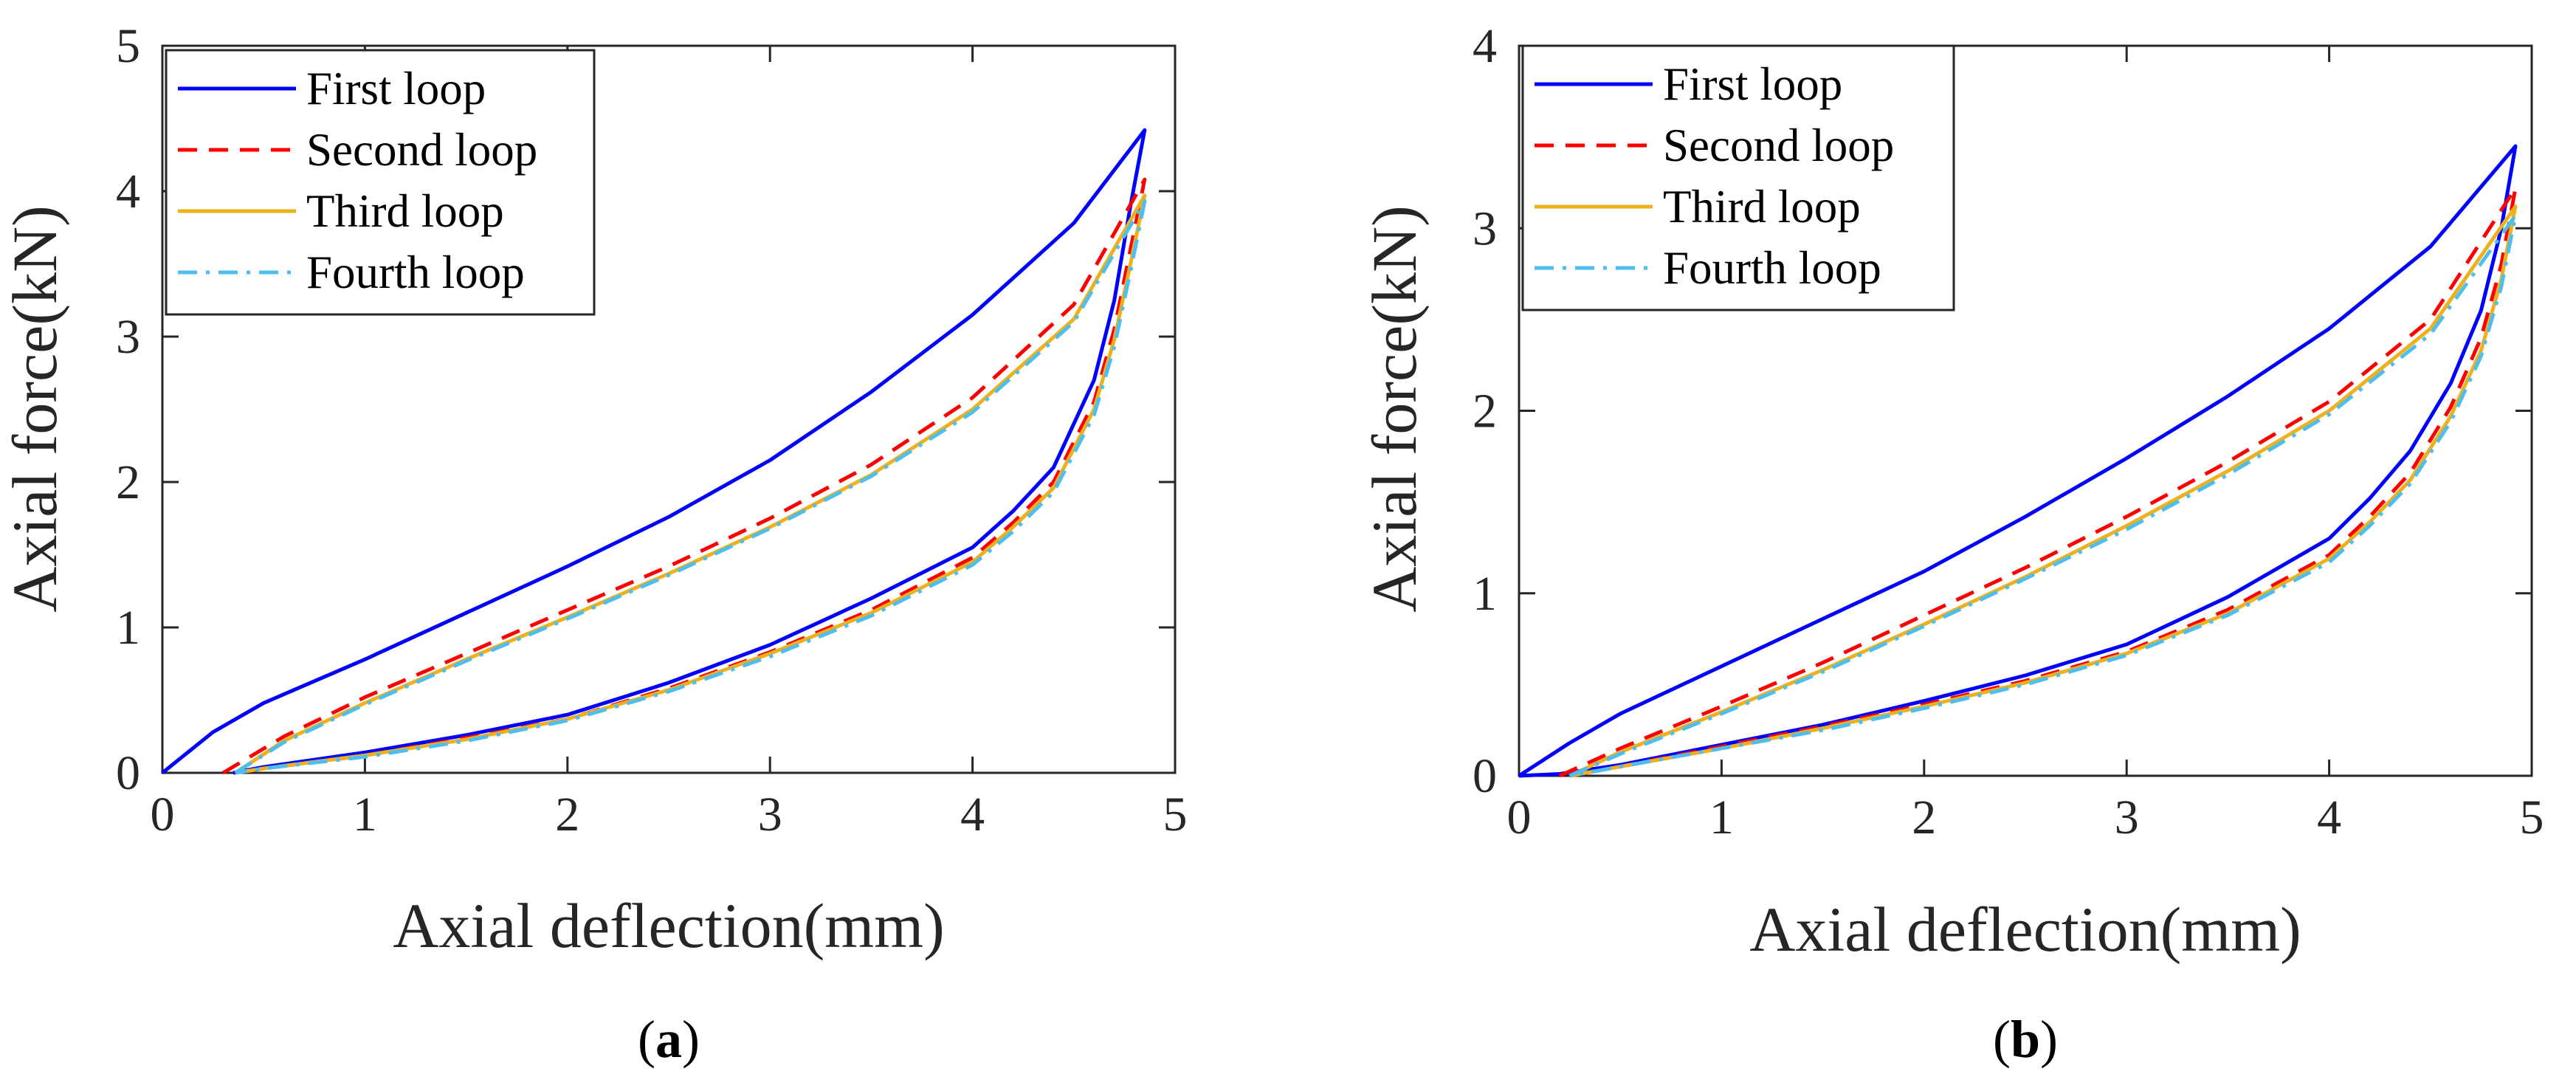  I want to click on panel-letter: b, so click(2025, 1040).